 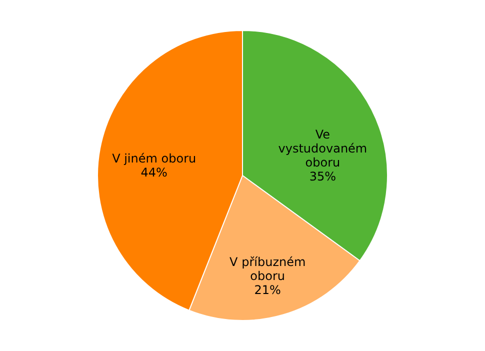 I want to click on data-label: 44%, so click(x=154, y=173).